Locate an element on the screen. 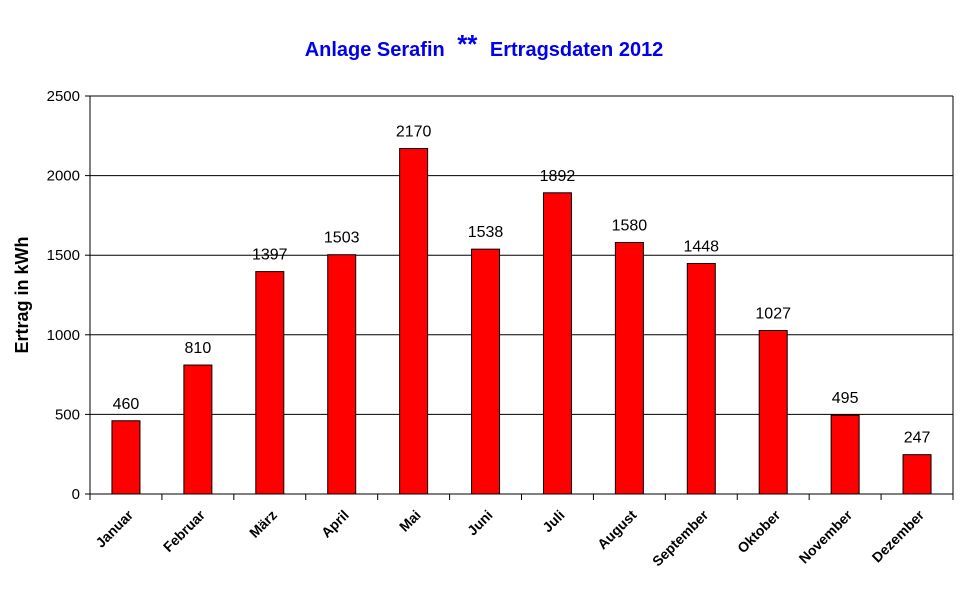  x-tick-label: Oktober is located at coordinates (759, 531).